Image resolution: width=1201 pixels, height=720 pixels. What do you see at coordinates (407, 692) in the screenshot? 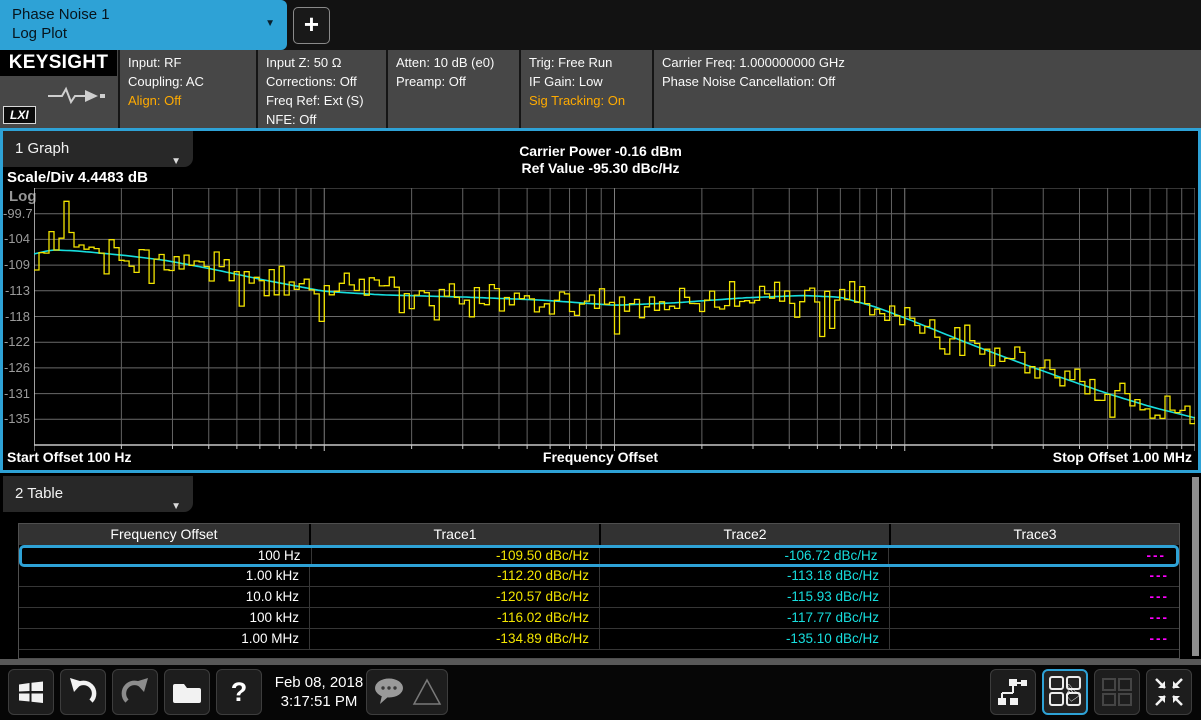
I see `annotation-button` at bounding box center [407, 692].